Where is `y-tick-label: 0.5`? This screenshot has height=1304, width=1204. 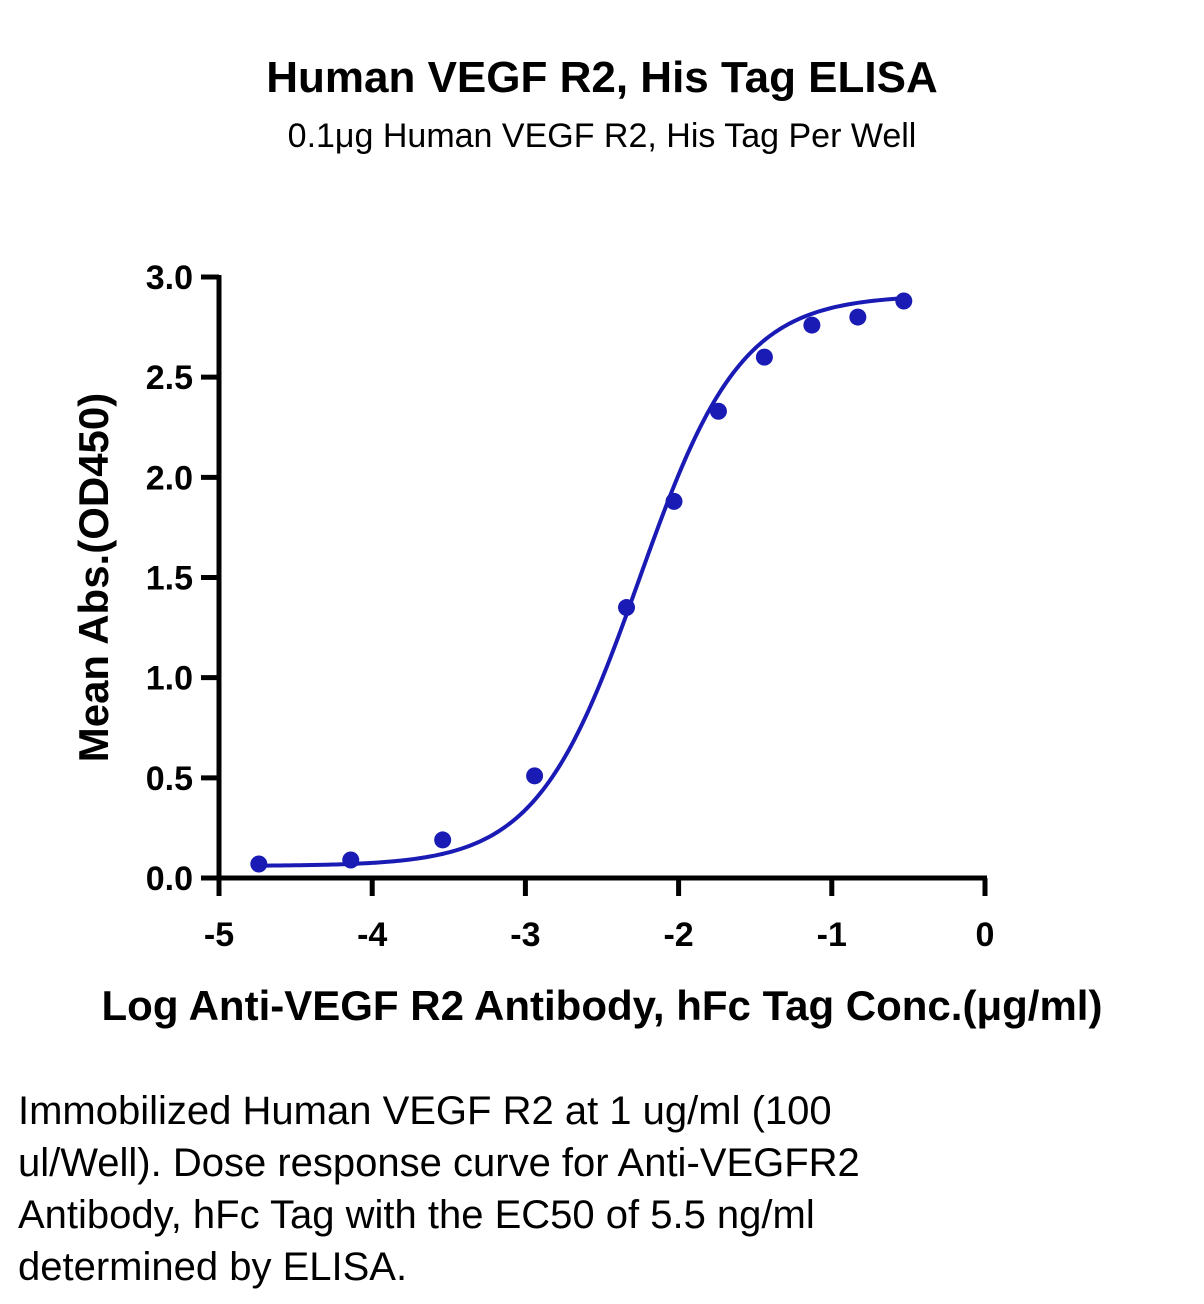 y-tick-label: 0.5 is located at coordinates (169, 779).